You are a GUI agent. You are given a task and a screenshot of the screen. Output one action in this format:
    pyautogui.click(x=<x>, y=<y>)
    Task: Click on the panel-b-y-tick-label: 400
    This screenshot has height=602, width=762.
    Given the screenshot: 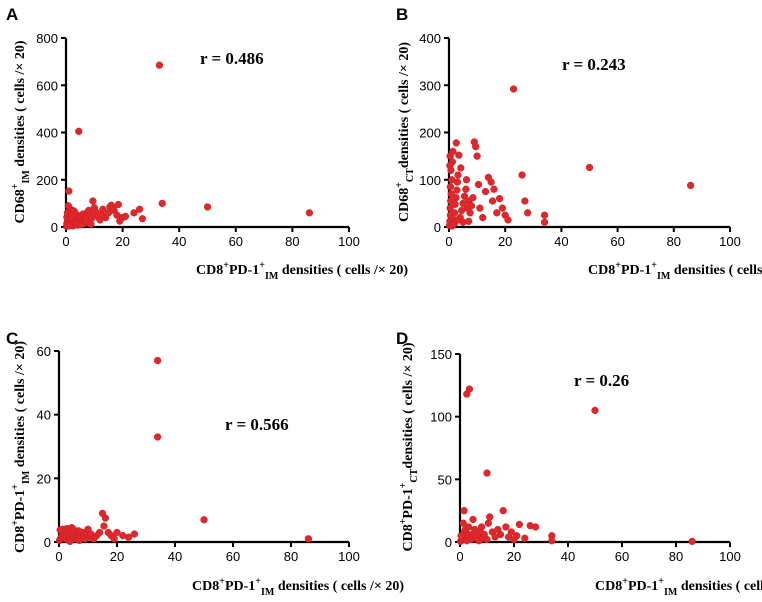 What is the action you would take?
    pyautogui.click(x=430, y=38)
    